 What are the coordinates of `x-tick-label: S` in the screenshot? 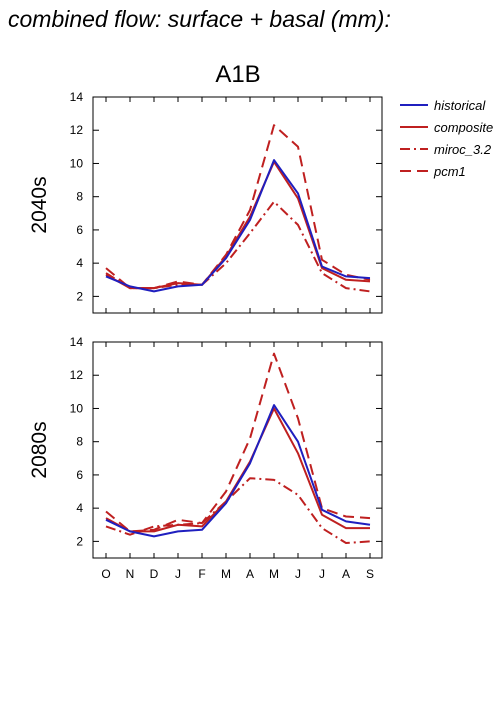 It's located at (370, 574).